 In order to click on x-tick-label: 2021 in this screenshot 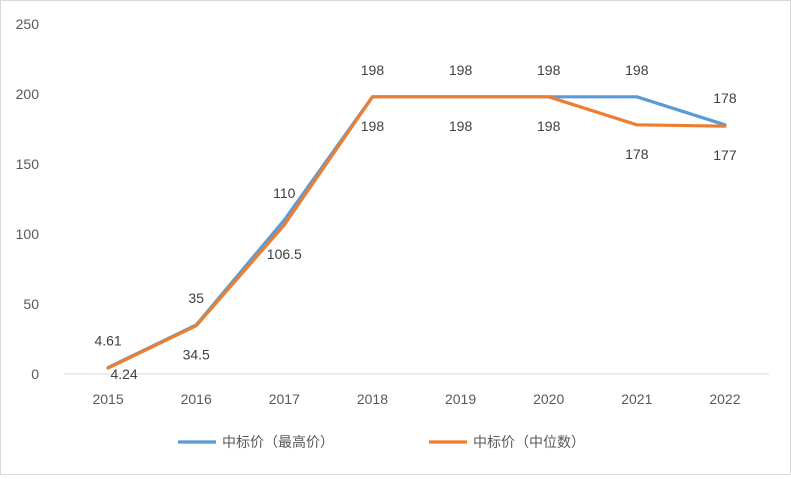, I will do `click(636, 399)`.